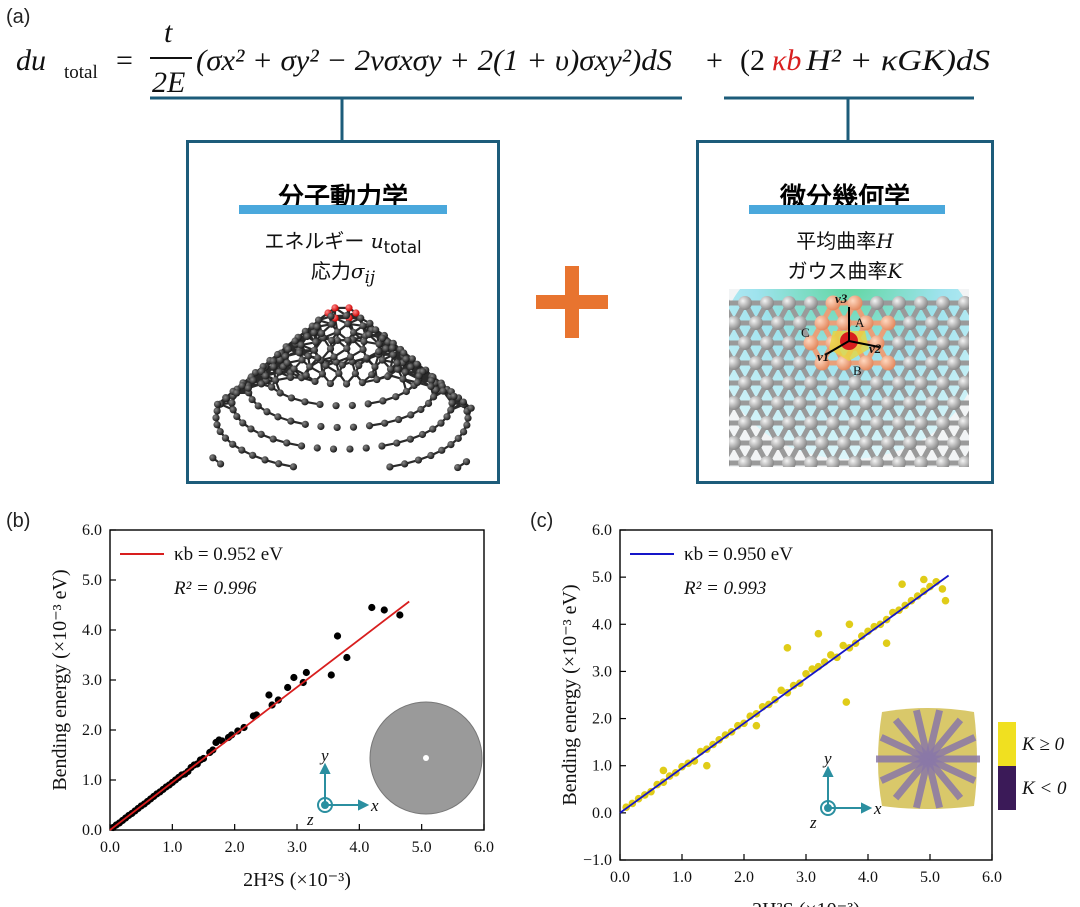  What do you see at coordinates (930, 877) in the screenshot?
I see `x-tick-label: 5.0` at bounding box center [930, 877].